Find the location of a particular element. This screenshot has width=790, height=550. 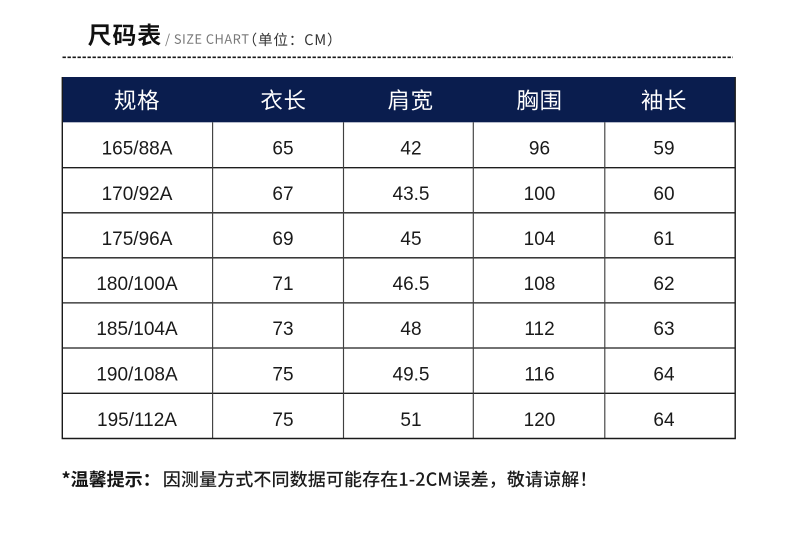

svg-text: 175/96A is located at coordinates (137, 239).